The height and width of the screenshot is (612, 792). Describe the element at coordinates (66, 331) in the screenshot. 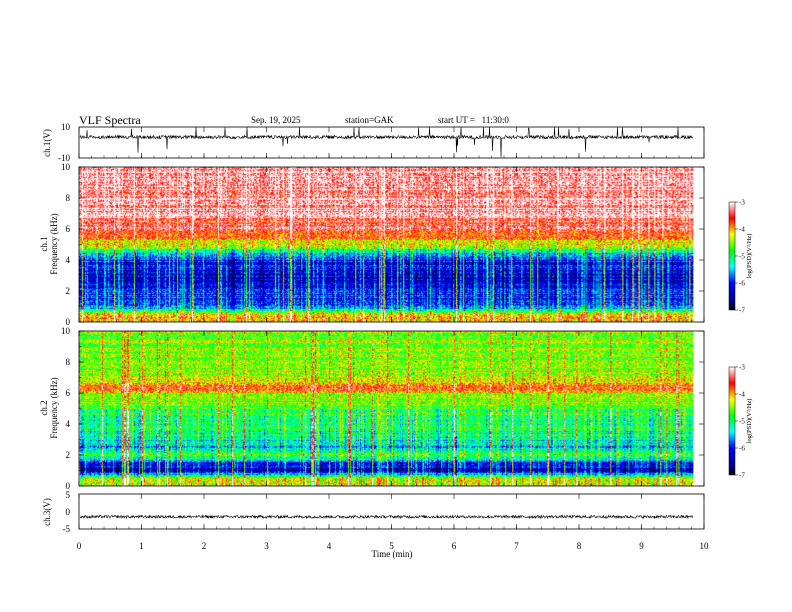

I see `ch2-spec-ytick-label: 10` at that location.